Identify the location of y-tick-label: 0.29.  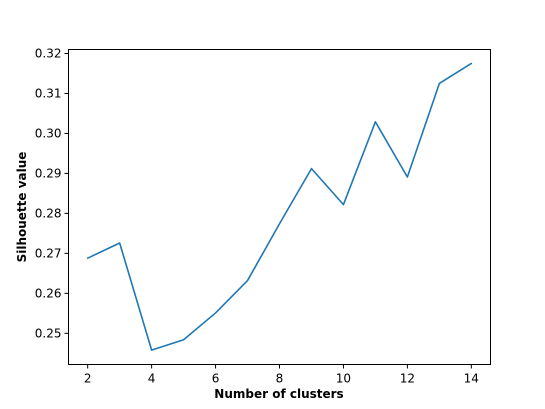
(48, 173).